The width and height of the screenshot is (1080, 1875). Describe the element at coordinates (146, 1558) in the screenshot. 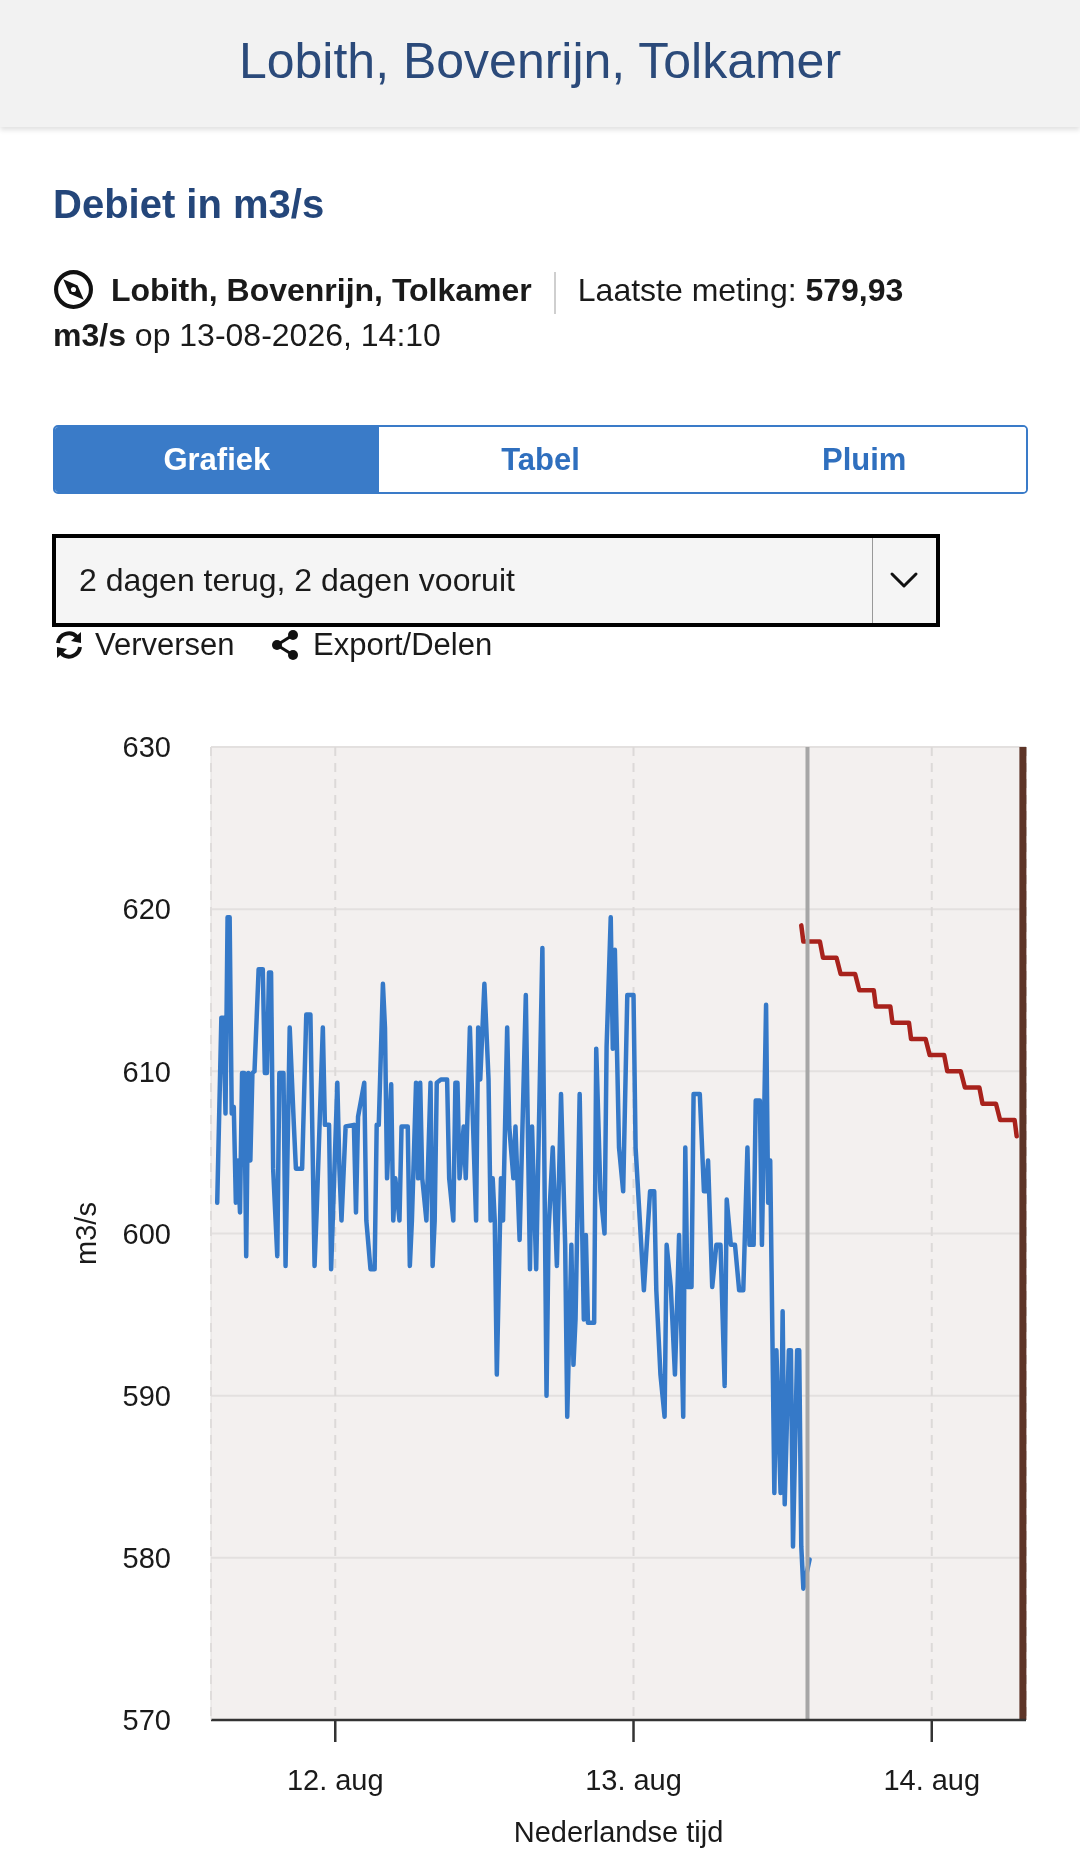

I see `y-tick-label: 580` at that location.